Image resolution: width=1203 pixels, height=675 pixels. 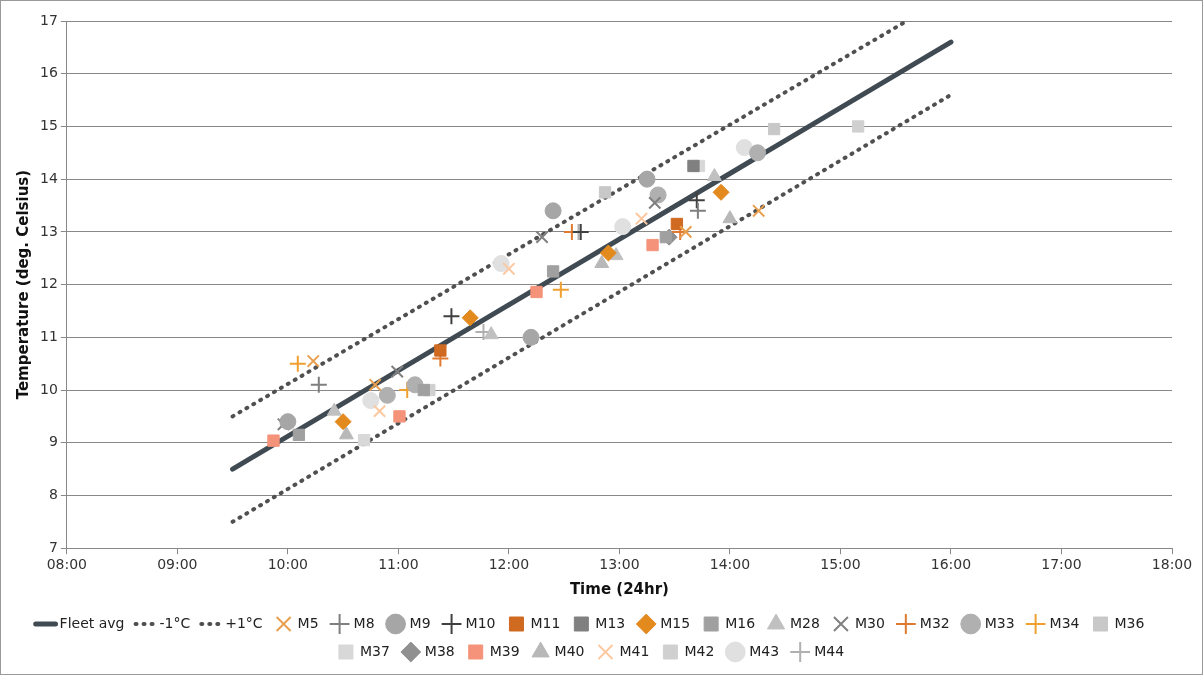 I want to click on legend-label: M36, so click(x=1129, y=622).